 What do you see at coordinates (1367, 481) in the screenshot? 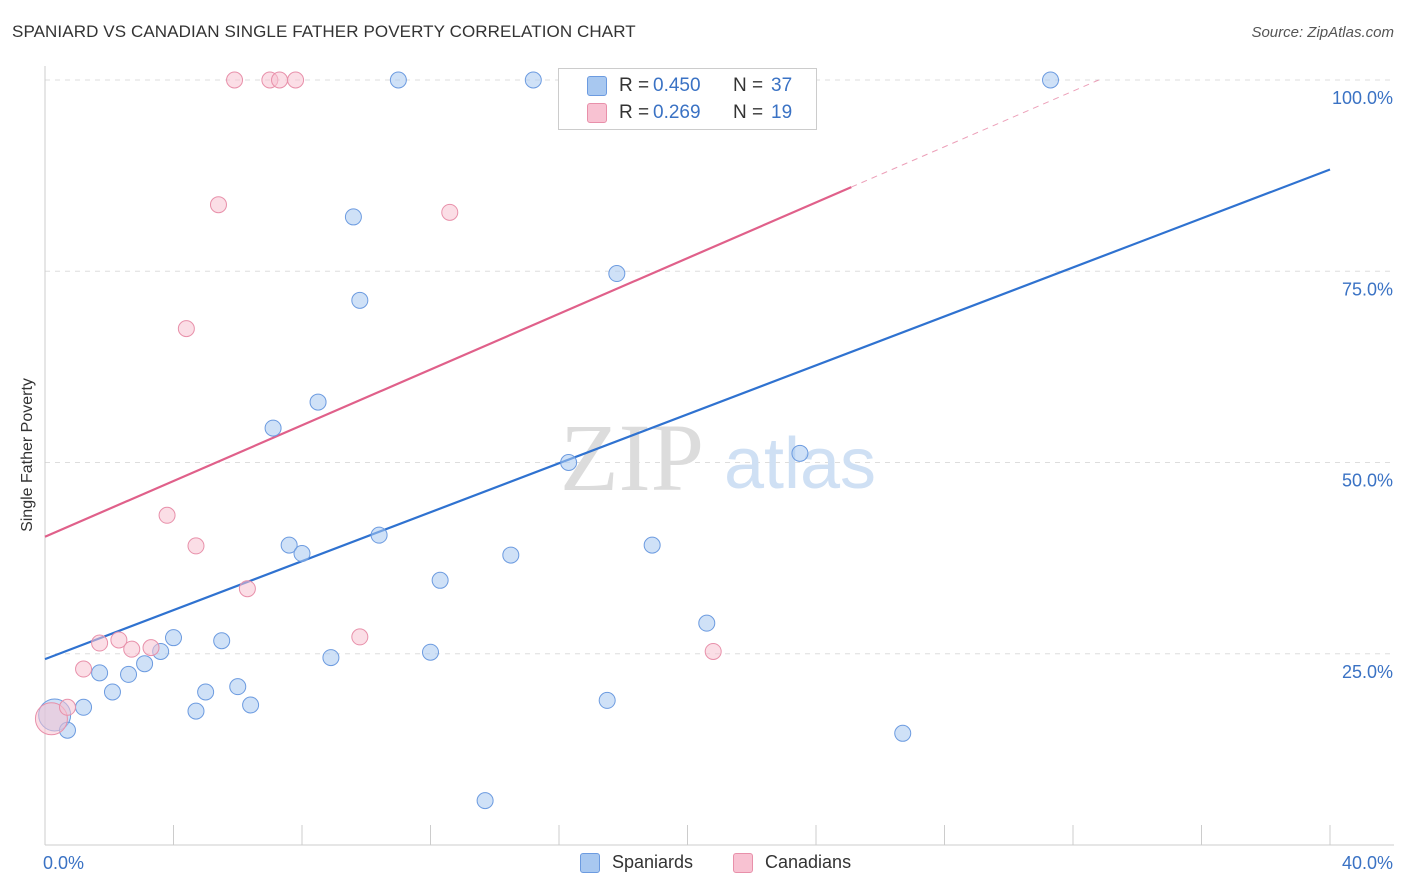
I see `y-tick-label: 50.0%` at bounding box center [1367, 481].